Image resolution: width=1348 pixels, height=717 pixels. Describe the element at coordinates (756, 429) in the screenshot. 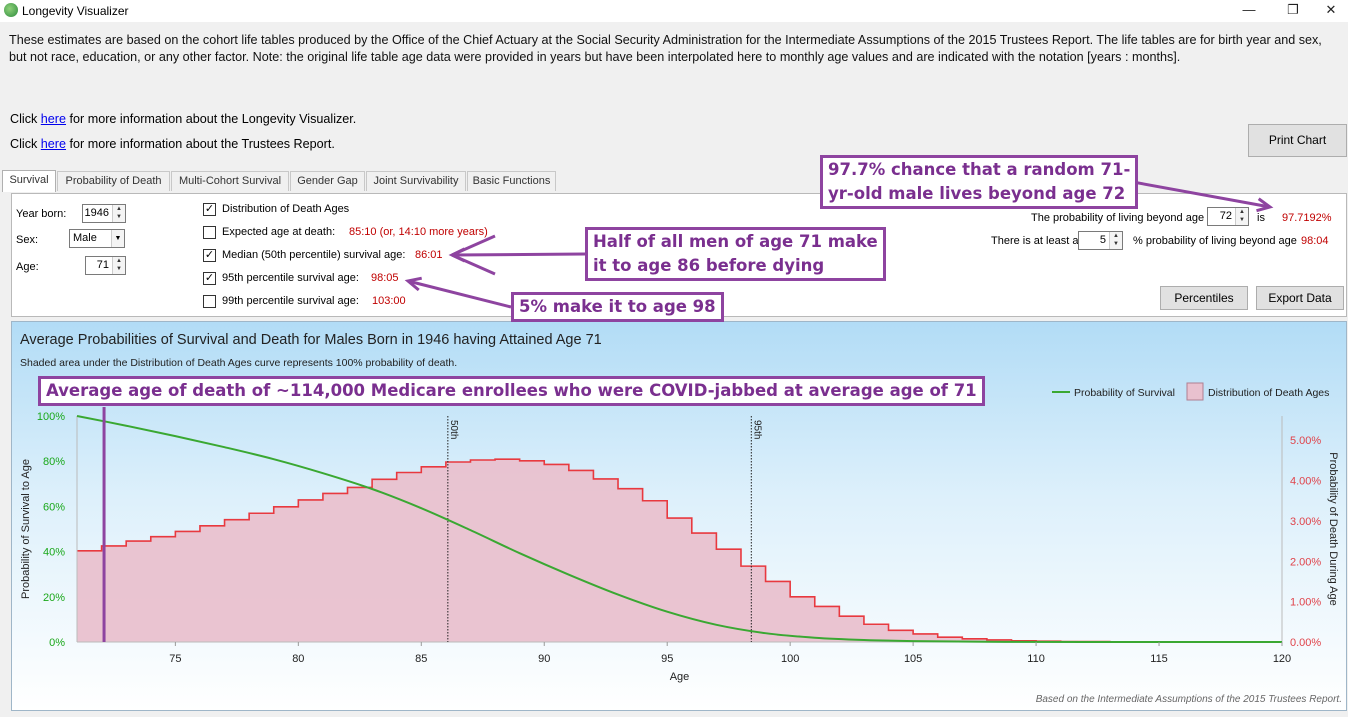

I see `percentile-marker-label: 95th` at that location.